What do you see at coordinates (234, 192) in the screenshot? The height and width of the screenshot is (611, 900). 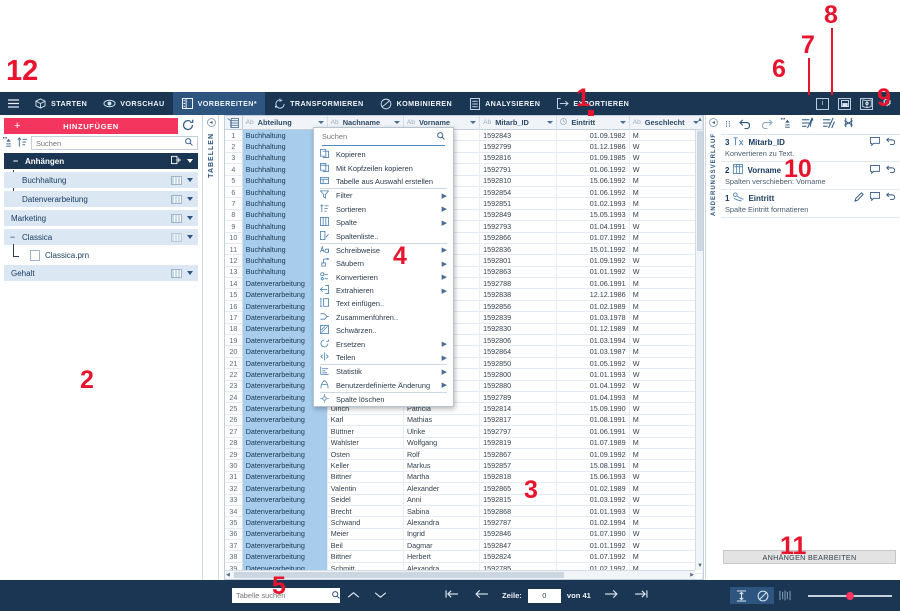 I see `row-number: 6` at bounding box center [234, 192].